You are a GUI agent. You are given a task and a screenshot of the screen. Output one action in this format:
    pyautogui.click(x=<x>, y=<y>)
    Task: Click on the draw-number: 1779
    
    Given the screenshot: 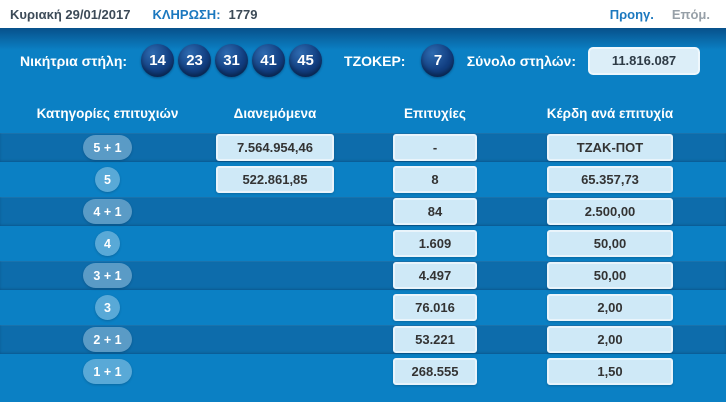 What is the action you would take?
    pyautogui.click(x=243, y=14)
    